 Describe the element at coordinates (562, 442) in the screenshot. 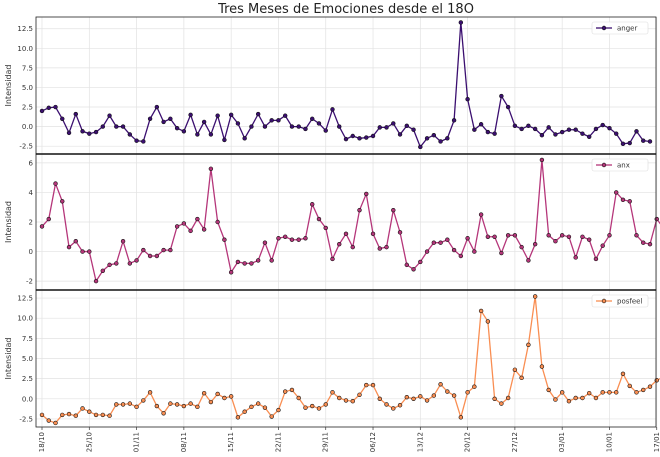

I see `x-tick-label: 03/01` at that location.